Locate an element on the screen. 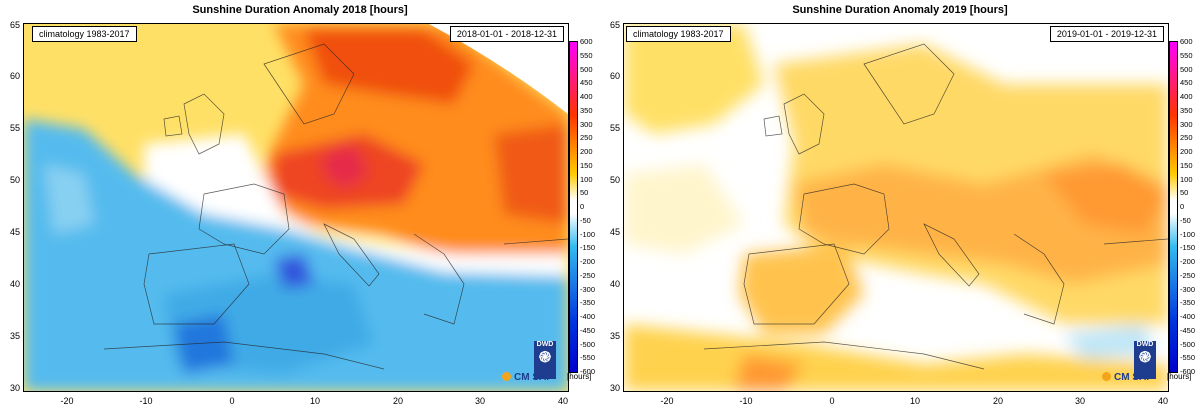 This screenshot has width=1200, height=415. map-title: Sunshine Duration Anomaly 2018 [hours] is located at coordinates (300, 10).